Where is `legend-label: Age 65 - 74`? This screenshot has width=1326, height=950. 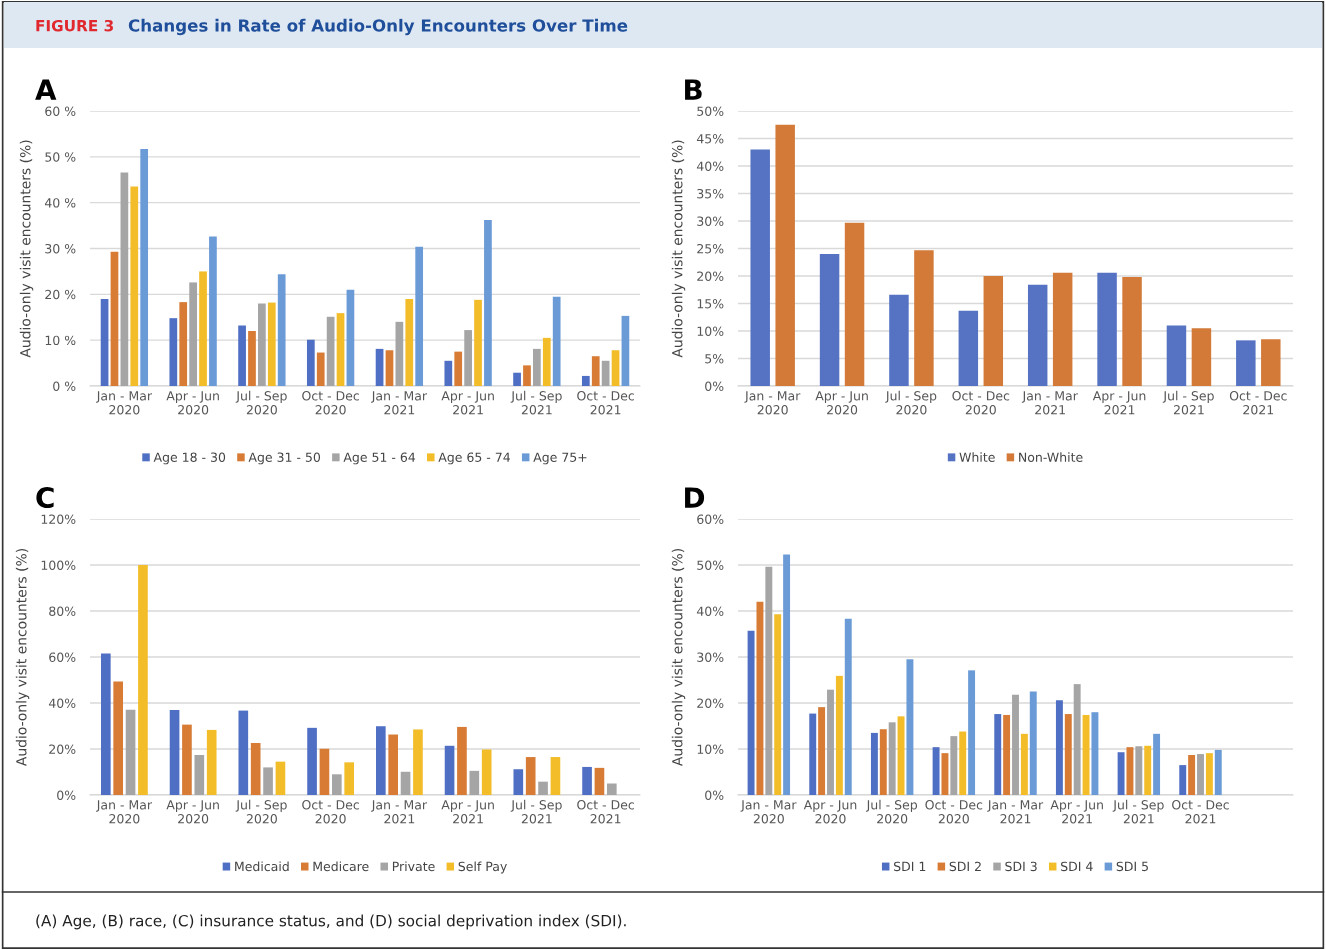 legend-label: Age 65 - 74 is located at coordinates (474, 458).